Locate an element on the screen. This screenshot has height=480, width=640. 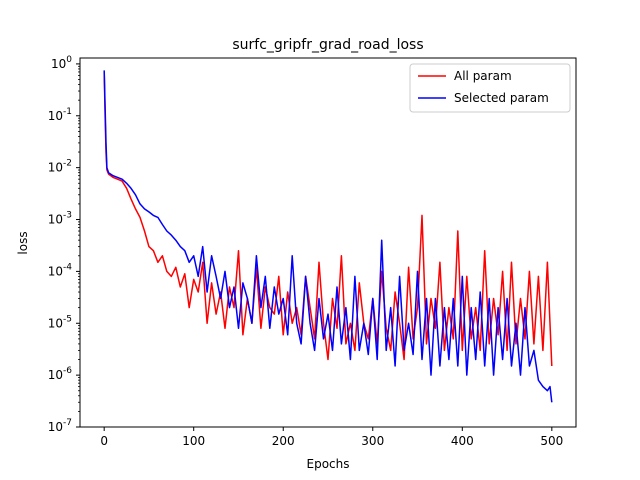
legend: All param Selected param is located at coordinates (490, 88).